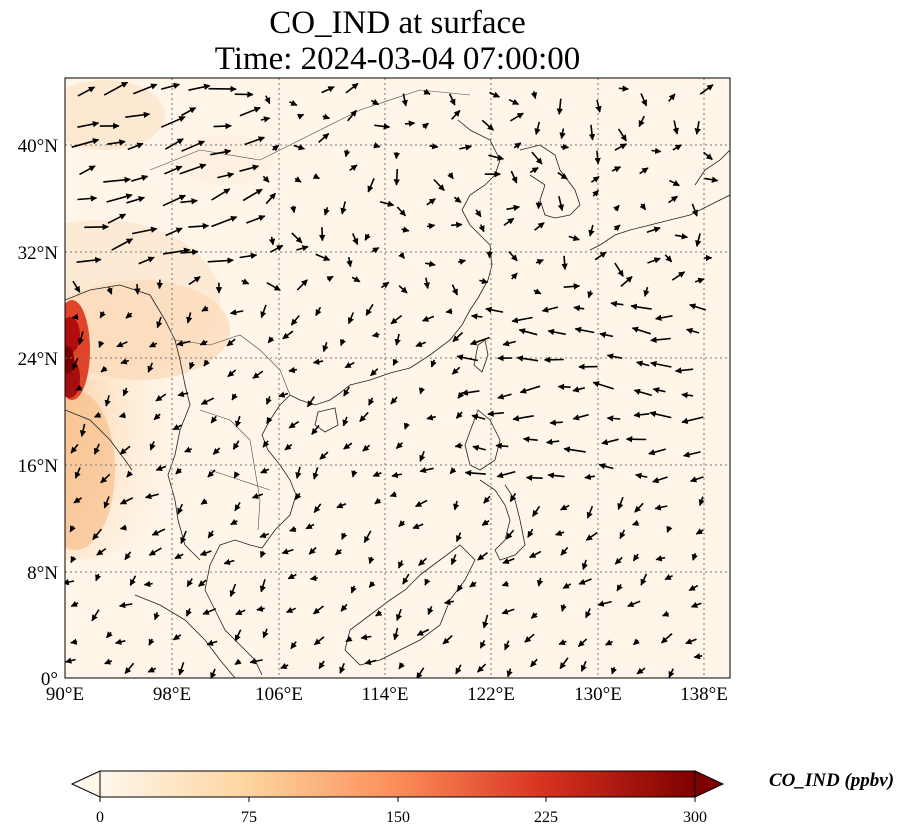 The height and width of the screenshot is (836, 915). What do you see at coordinates (397, 784) in the screenshot?
I see `colorbar-gradient` at bounding box center [397, 784].